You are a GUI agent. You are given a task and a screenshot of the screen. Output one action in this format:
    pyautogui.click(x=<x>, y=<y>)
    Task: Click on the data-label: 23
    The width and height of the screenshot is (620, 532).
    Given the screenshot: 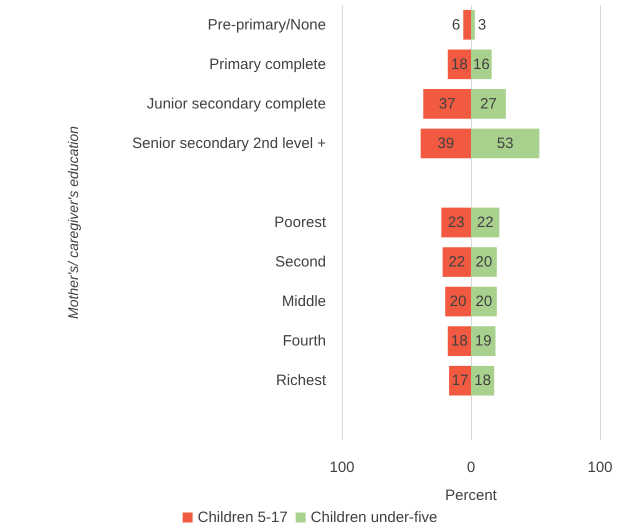 What is the action you would take?
    pyautogui.click(x=456, y=222)
    